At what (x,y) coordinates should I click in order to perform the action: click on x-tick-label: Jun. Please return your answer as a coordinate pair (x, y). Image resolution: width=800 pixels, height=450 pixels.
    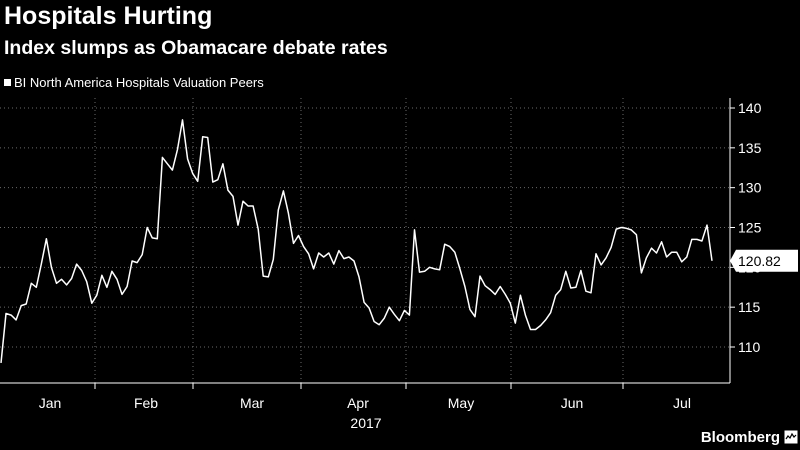
    Looking at the image, I should click on (572, 403).